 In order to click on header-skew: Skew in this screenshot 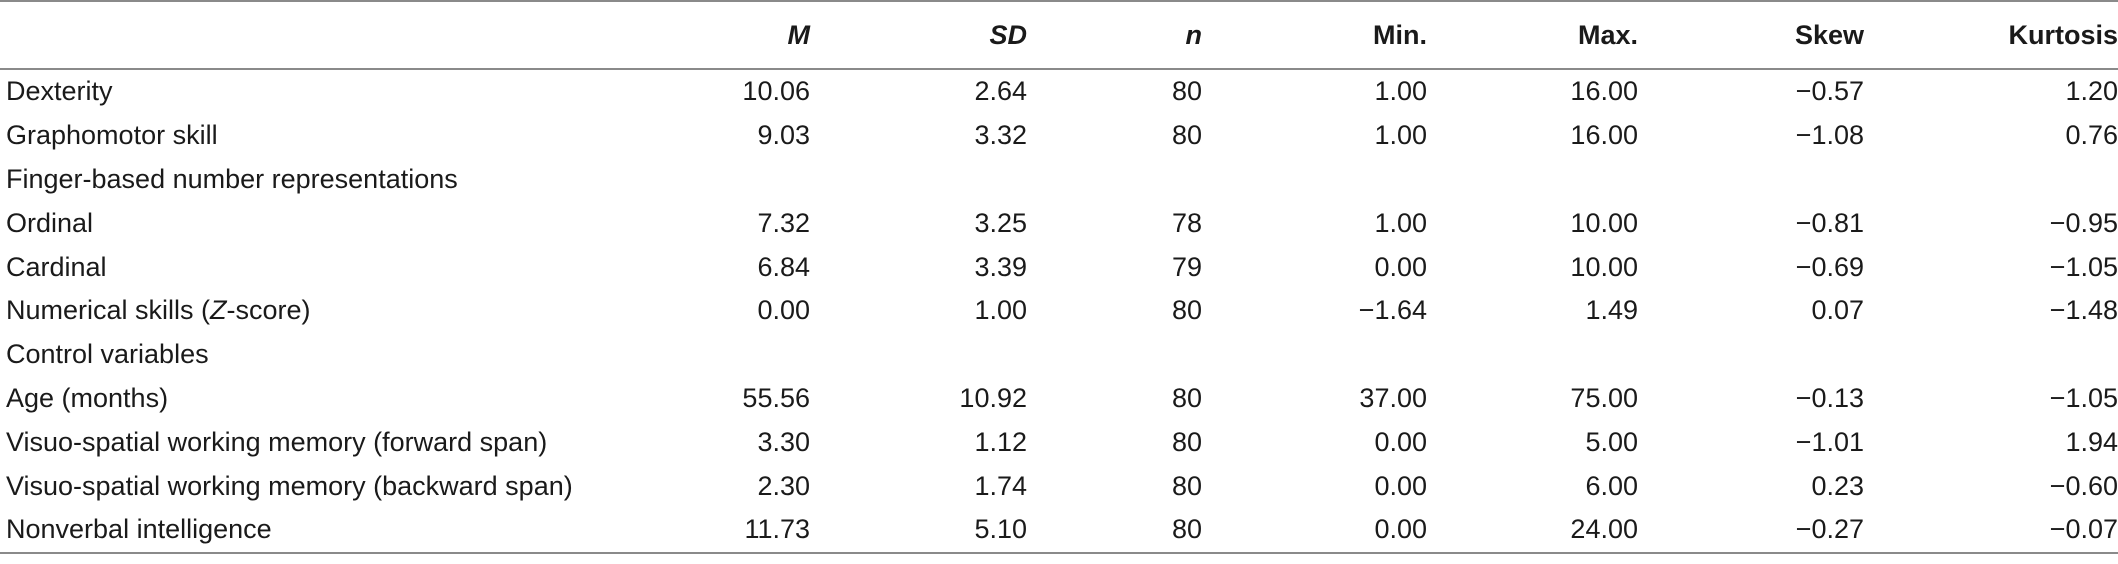, I will do `click(1829, 34)`.